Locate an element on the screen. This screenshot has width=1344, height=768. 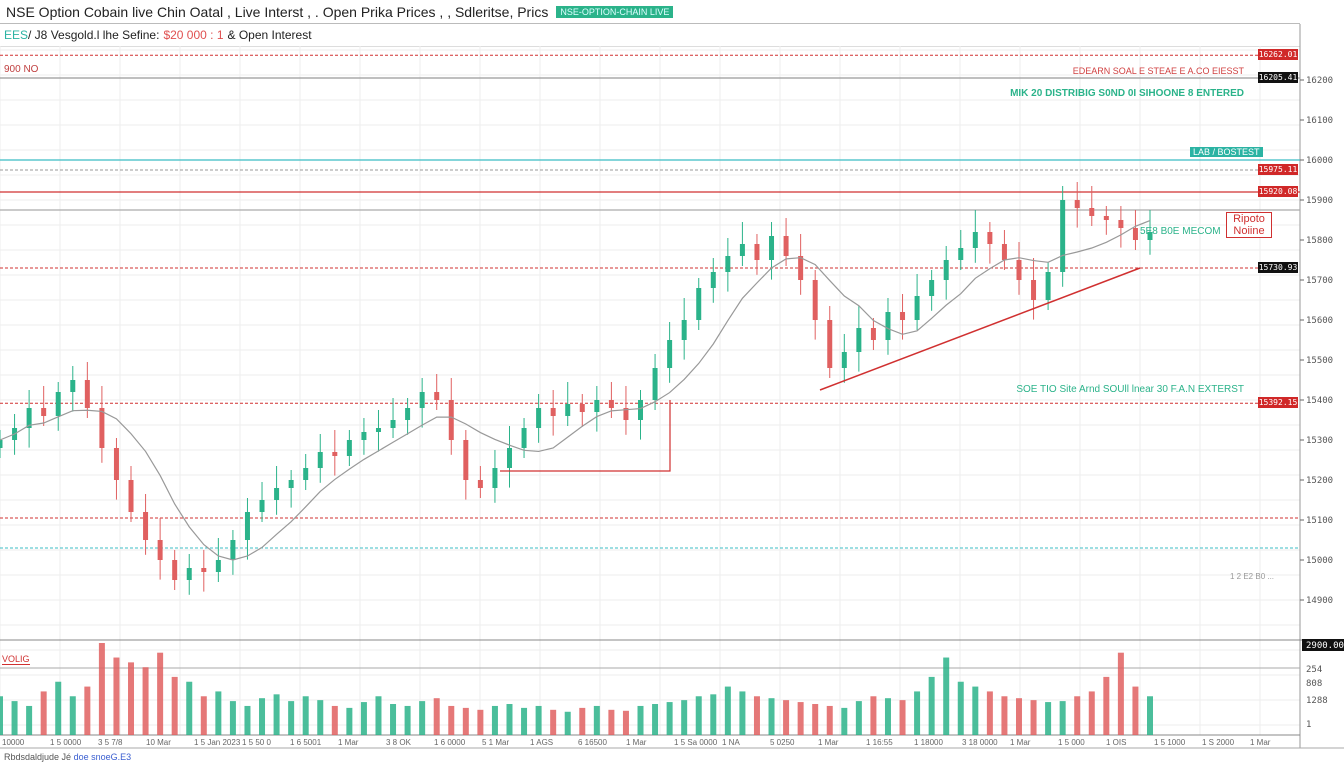
x-tick-label: 1 5 0000 is located at coordinates (66, 742).